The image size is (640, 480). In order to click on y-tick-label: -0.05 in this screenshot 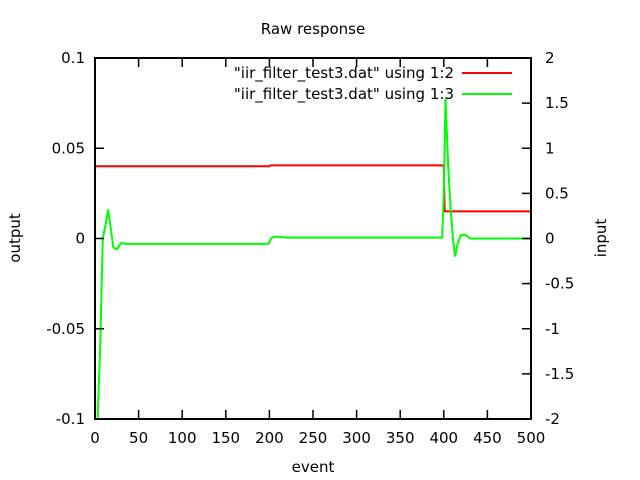, I will do `click(65, 329)`.